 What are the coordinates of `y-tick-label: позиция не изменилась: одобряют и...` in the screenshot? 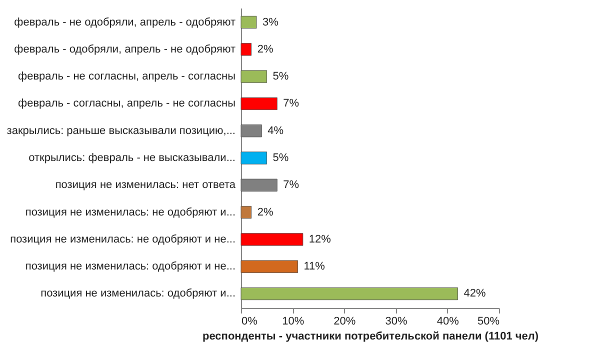 It's located at (138, 294).